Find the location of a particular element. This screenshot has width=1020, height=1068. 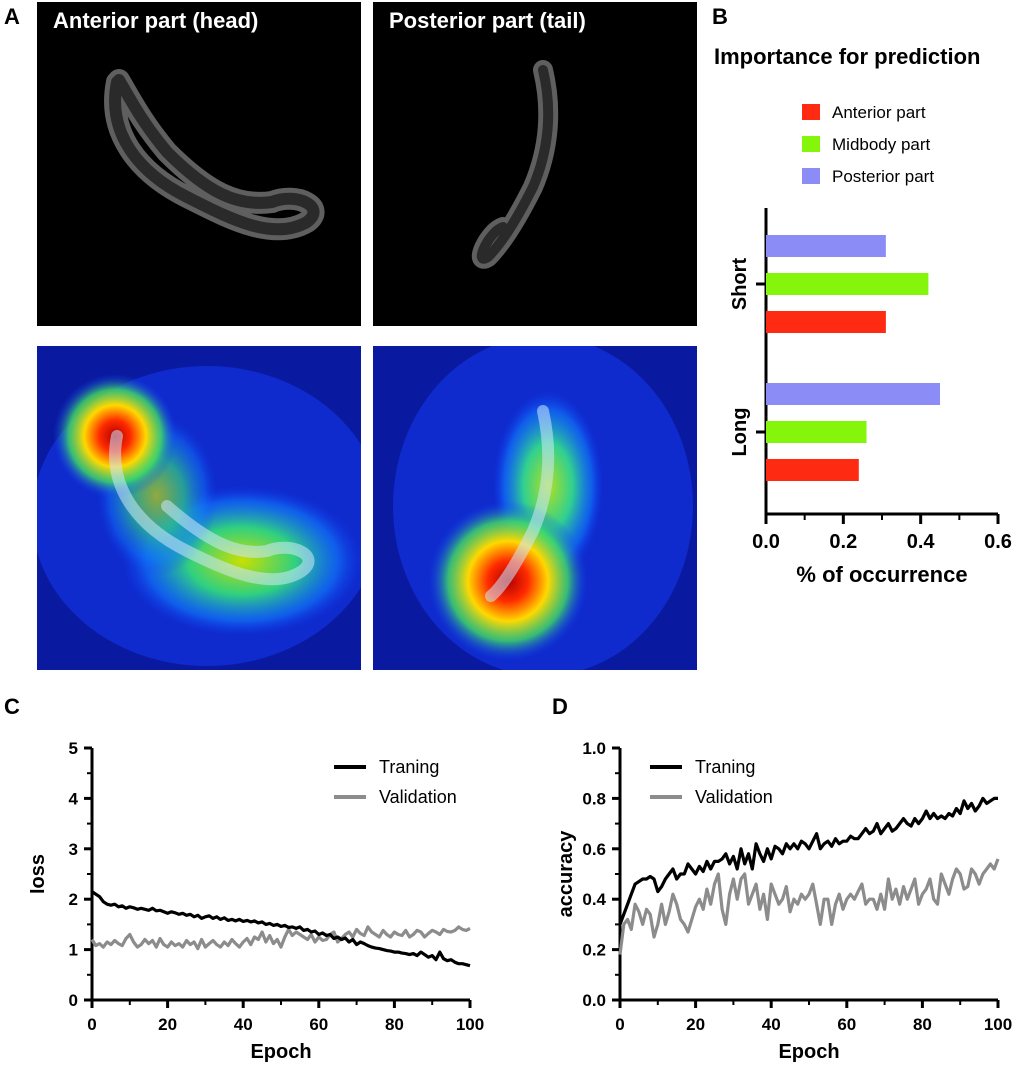

y-tick-label-3: 0.6 is located at coordinates (594, 849).